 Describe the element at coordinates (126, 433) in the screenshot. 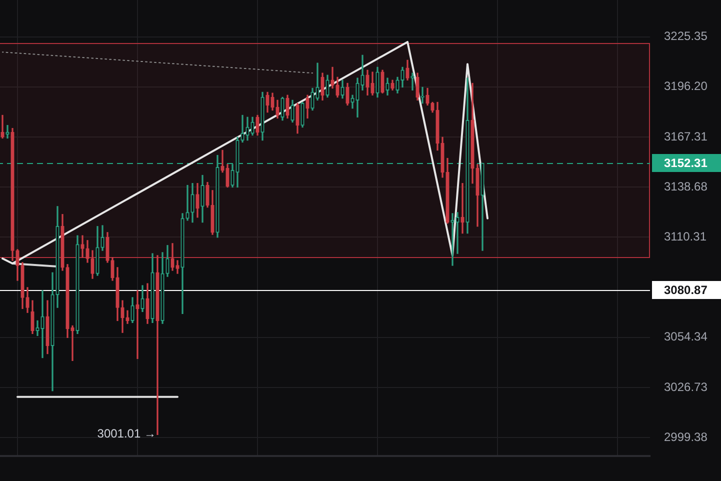

I see `annotation: 3001.01 →` at that location.